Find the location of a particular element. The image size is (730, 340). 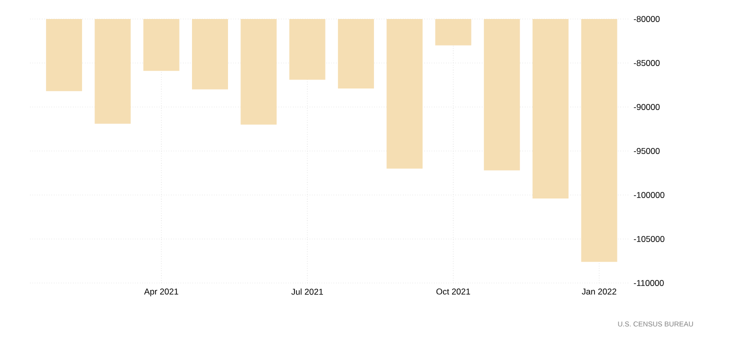

y-tick-label: -110000 is located at coordinates (649, 283).